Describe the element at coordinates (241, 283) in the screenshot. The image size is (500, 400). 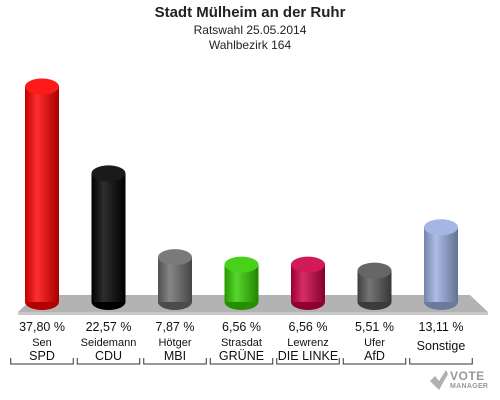
I see `bar-grüne` at that location.